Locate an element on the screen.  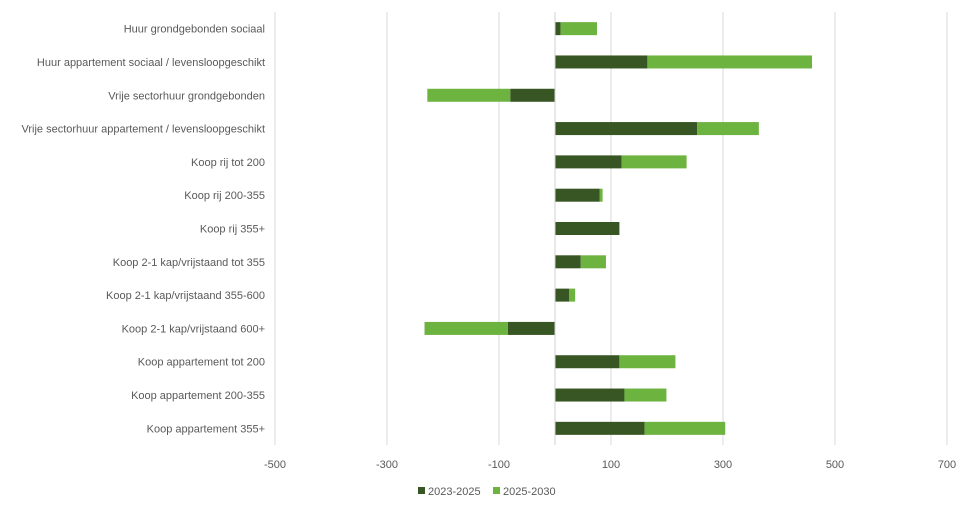
category-label: Koop rij 355+ is located at coordinates (232, 230).